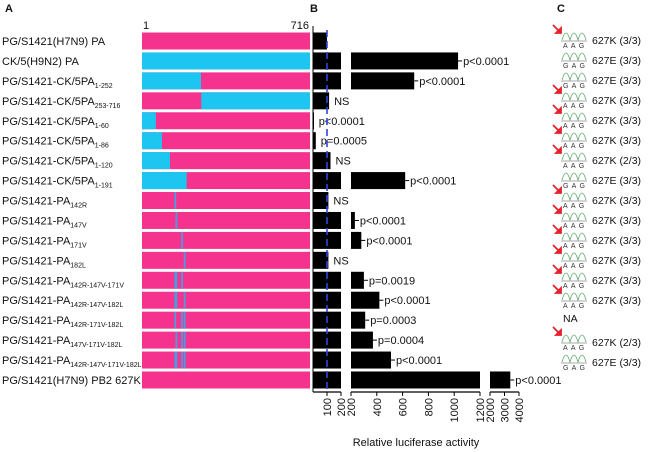  I want to click on row: PG/S1421-CK/5PA253-716 NS, so click(175, 101).